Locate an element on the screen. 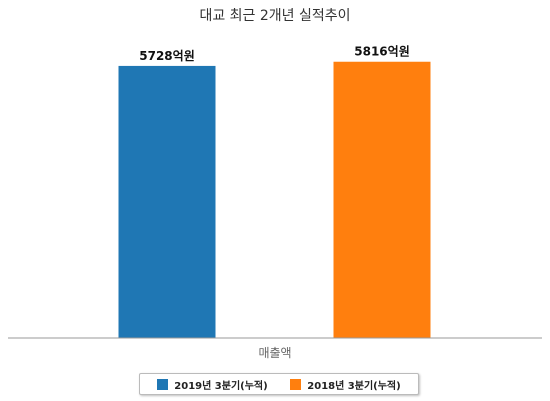 This screenshot has height=401, width=550. legend-label-2019: 2019년 3분기(누적) is located at coordinates (221, 386).